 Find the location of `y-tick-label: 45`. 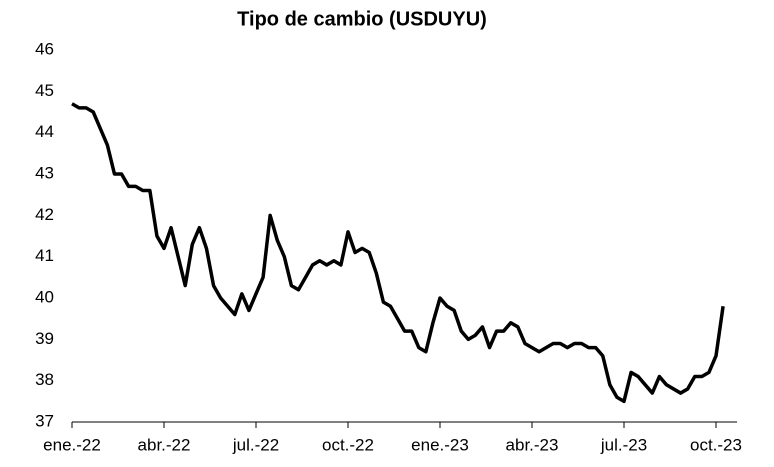

y-tick-label: 45 is located at coordinates (44, 90).